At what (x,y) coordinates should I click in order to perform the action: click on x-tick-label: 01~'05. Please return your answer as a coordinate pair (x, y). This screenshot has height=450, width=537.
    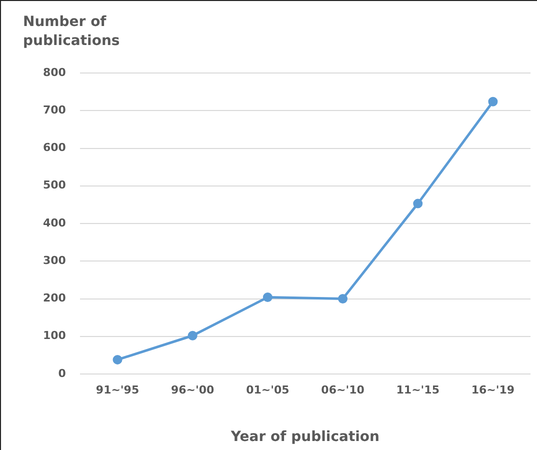
    Looking at the image, I should click on (268, 389).